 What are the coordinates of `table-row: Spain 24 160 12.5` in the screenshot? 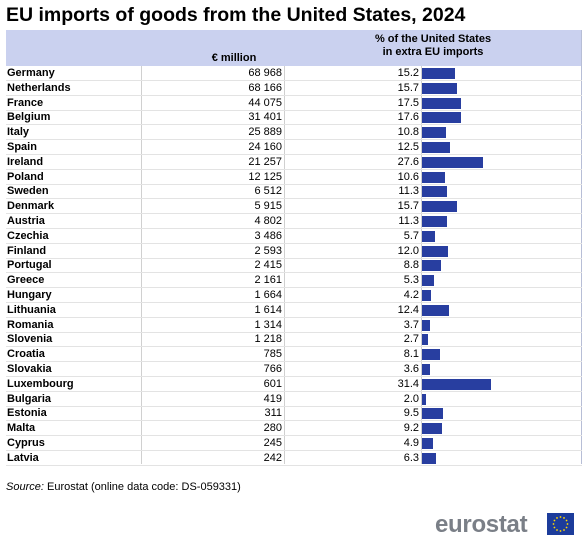 It's located at (294, 147).